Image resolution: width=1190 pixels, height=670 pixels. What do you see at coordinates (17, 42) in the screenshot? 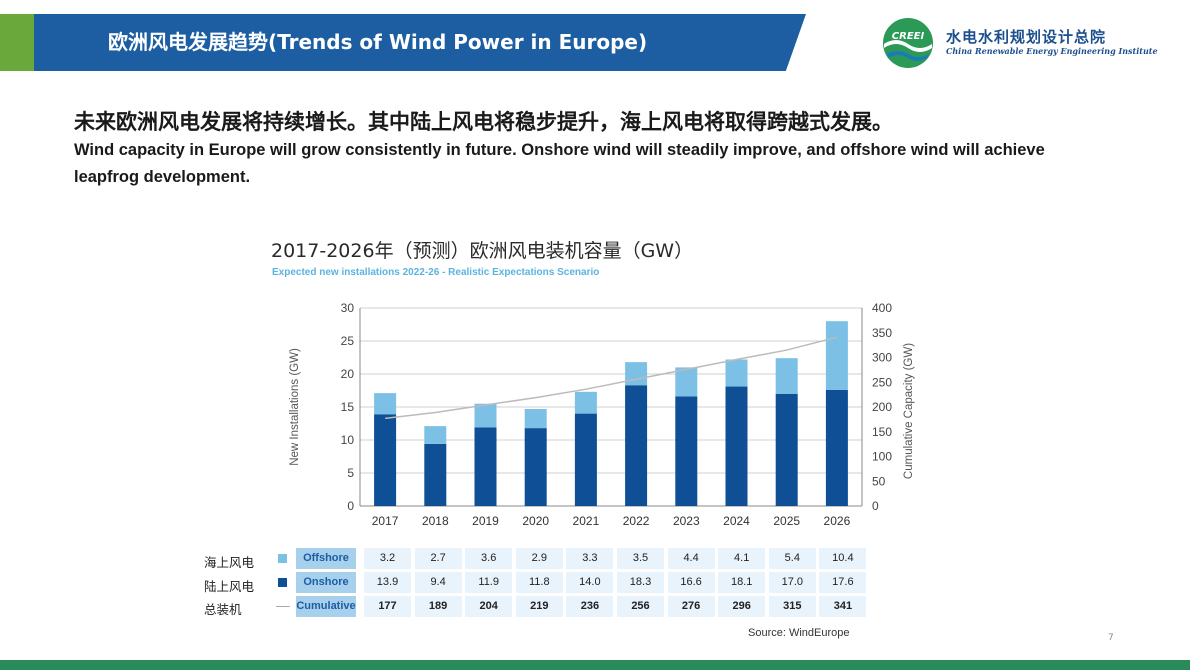
I see `header-accent` at bounding box center [17, 42].